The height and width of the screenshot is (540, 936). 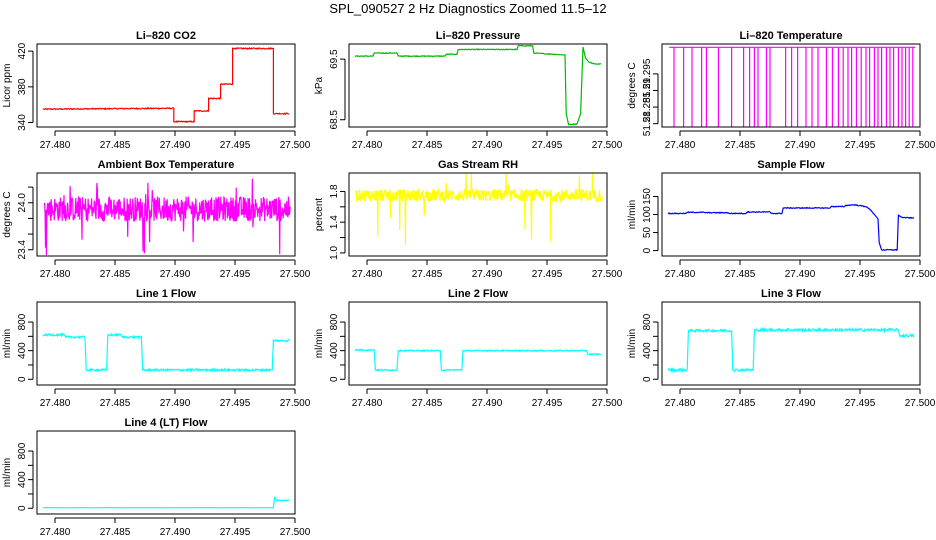 I want to click on y-axis-label: kPa, so click(x=319, y=85).